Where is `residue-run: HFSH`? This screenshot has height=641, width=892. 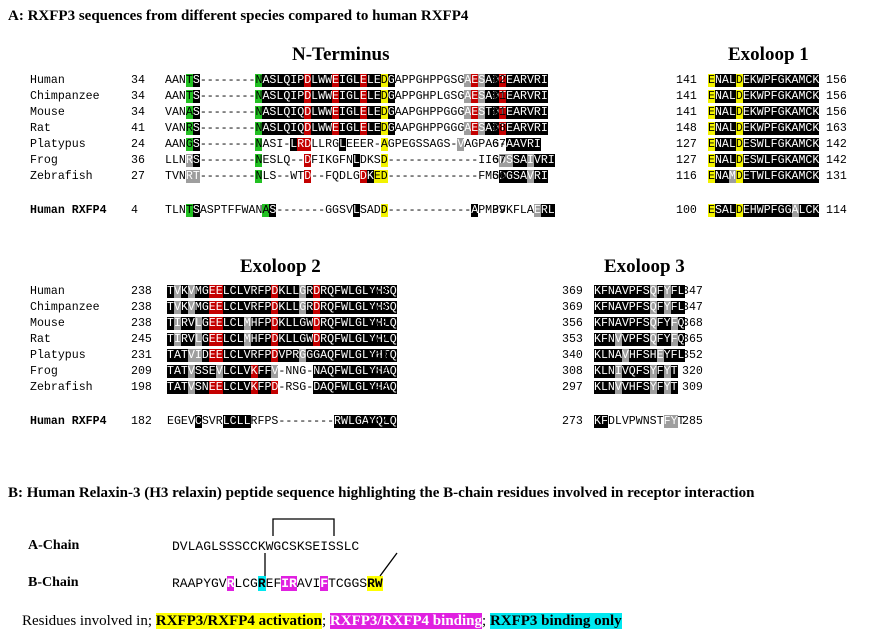
residue-run: HFSH is located at coordinates (642, 355).